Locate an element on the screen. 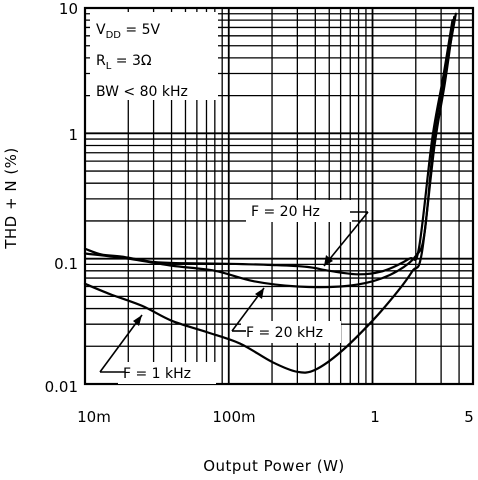 The width and height of the screenshot is (478, 480). annotation-label-1khz: F = 1 kHz is located at coordinates (157, 374).